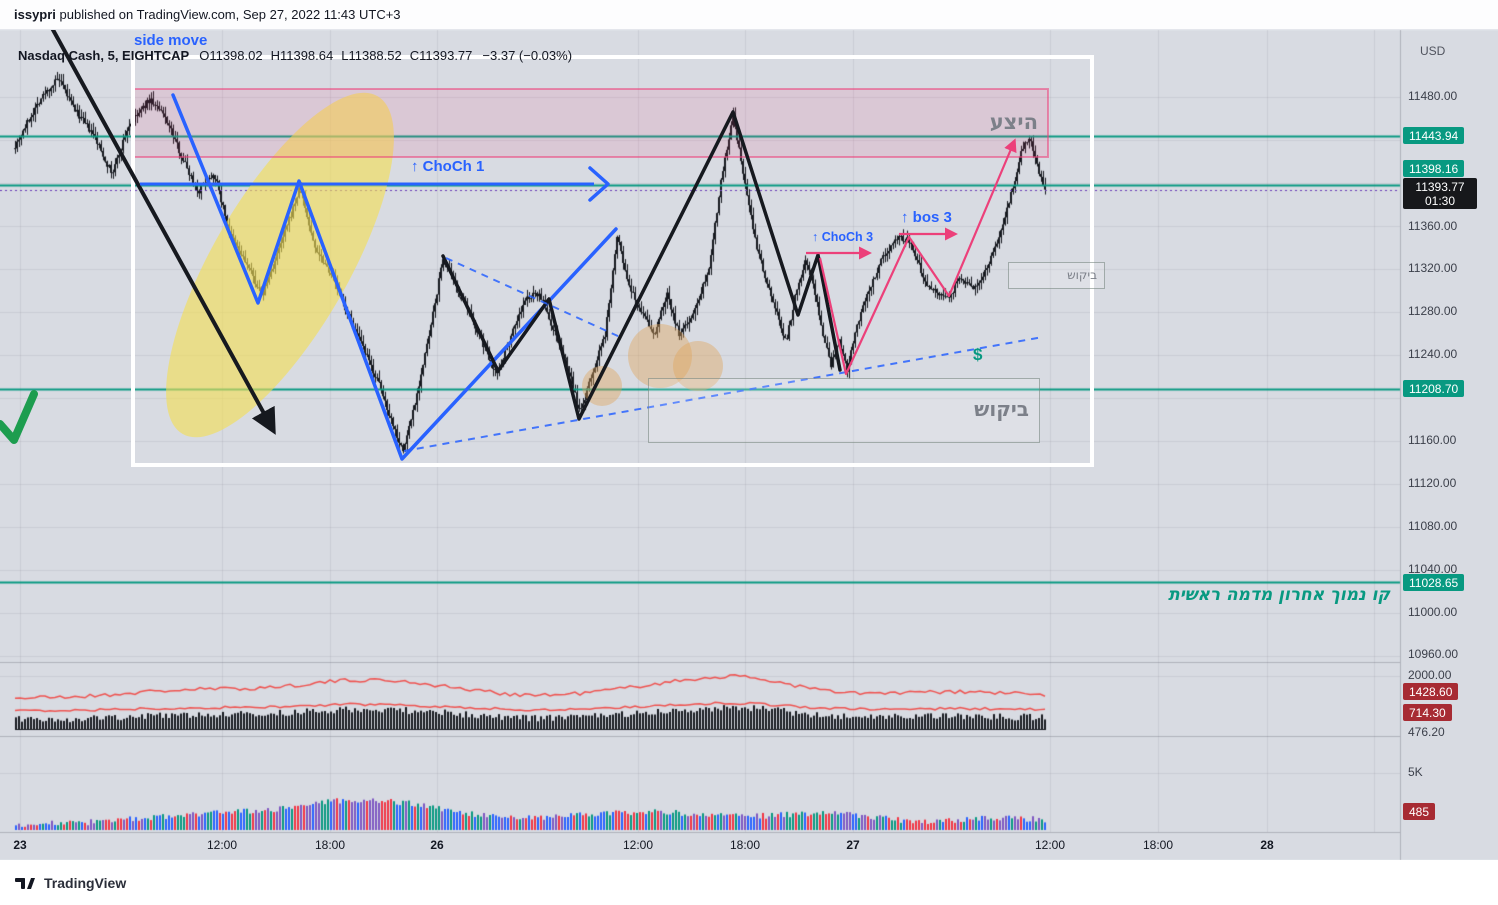 Image resolution: width=1498 pixels, height=905 pixels. Describe the element at coordinates (1001, 409) in the screenshot. I see `demand-zone-large-label: ביקוש` at that location.